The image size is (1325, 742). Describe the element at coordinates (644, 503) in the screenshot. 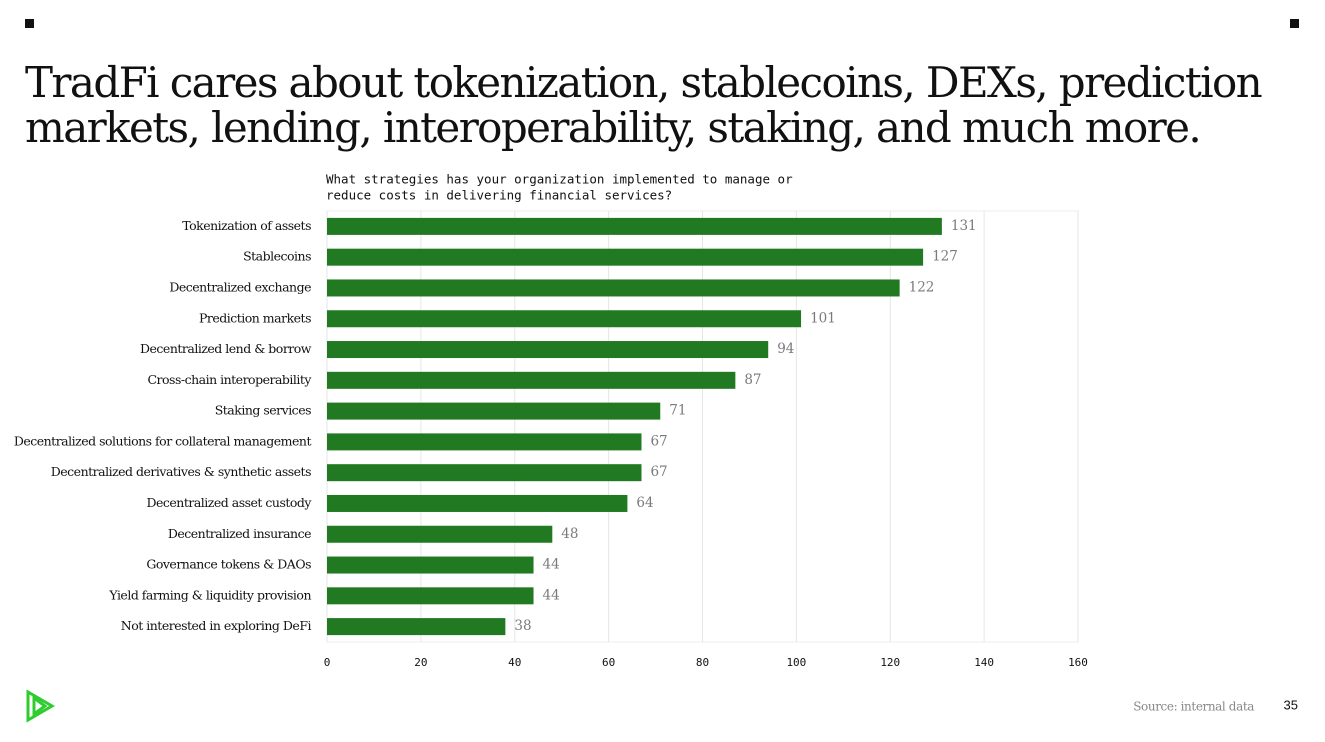

I see `value-label: 64` at that location.